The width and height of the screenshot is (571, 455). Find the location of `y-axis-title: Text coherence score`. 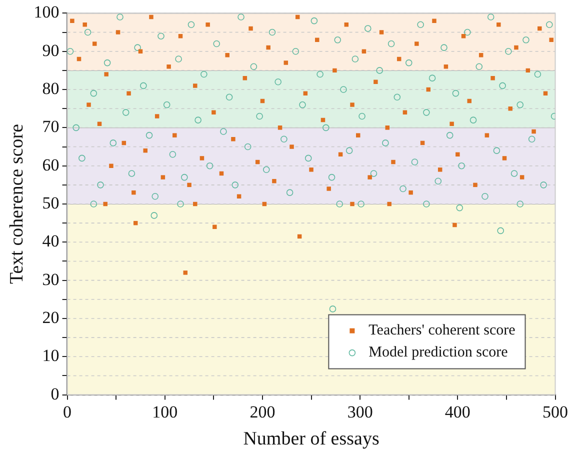

y-axis-title: Text coherence score is located at coordinates (17, 204).